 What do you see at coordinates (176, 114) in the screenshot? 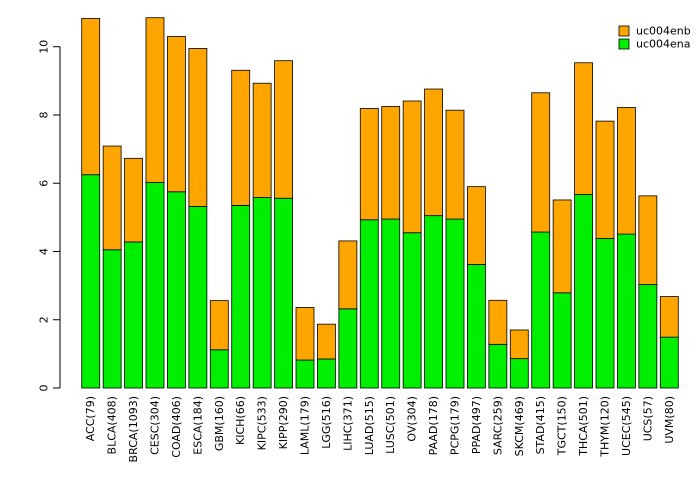
I see `bar-uc004enb-coad` at bounding box center [176, 114].